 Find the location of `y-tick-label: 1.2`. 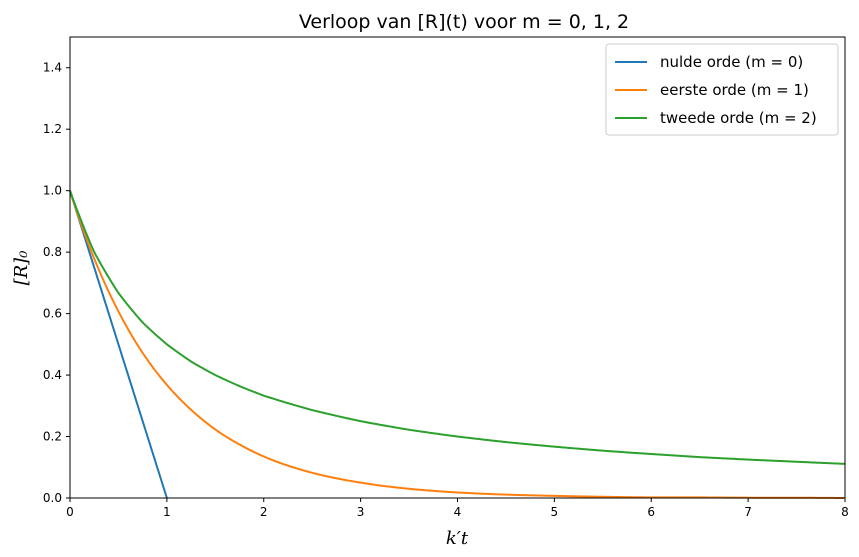

y-tick-label: 1.2 is located at coordinates (52, 129).